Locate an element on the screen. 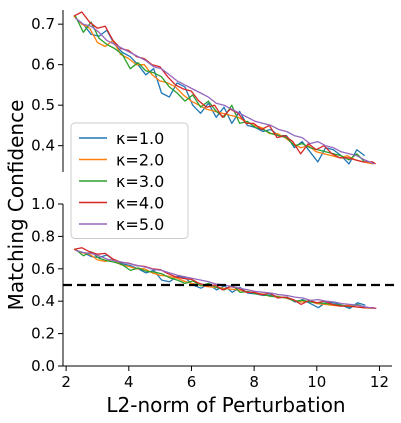  bottom-y-tick-label: 0.0 is located at coordinates (43, 366).